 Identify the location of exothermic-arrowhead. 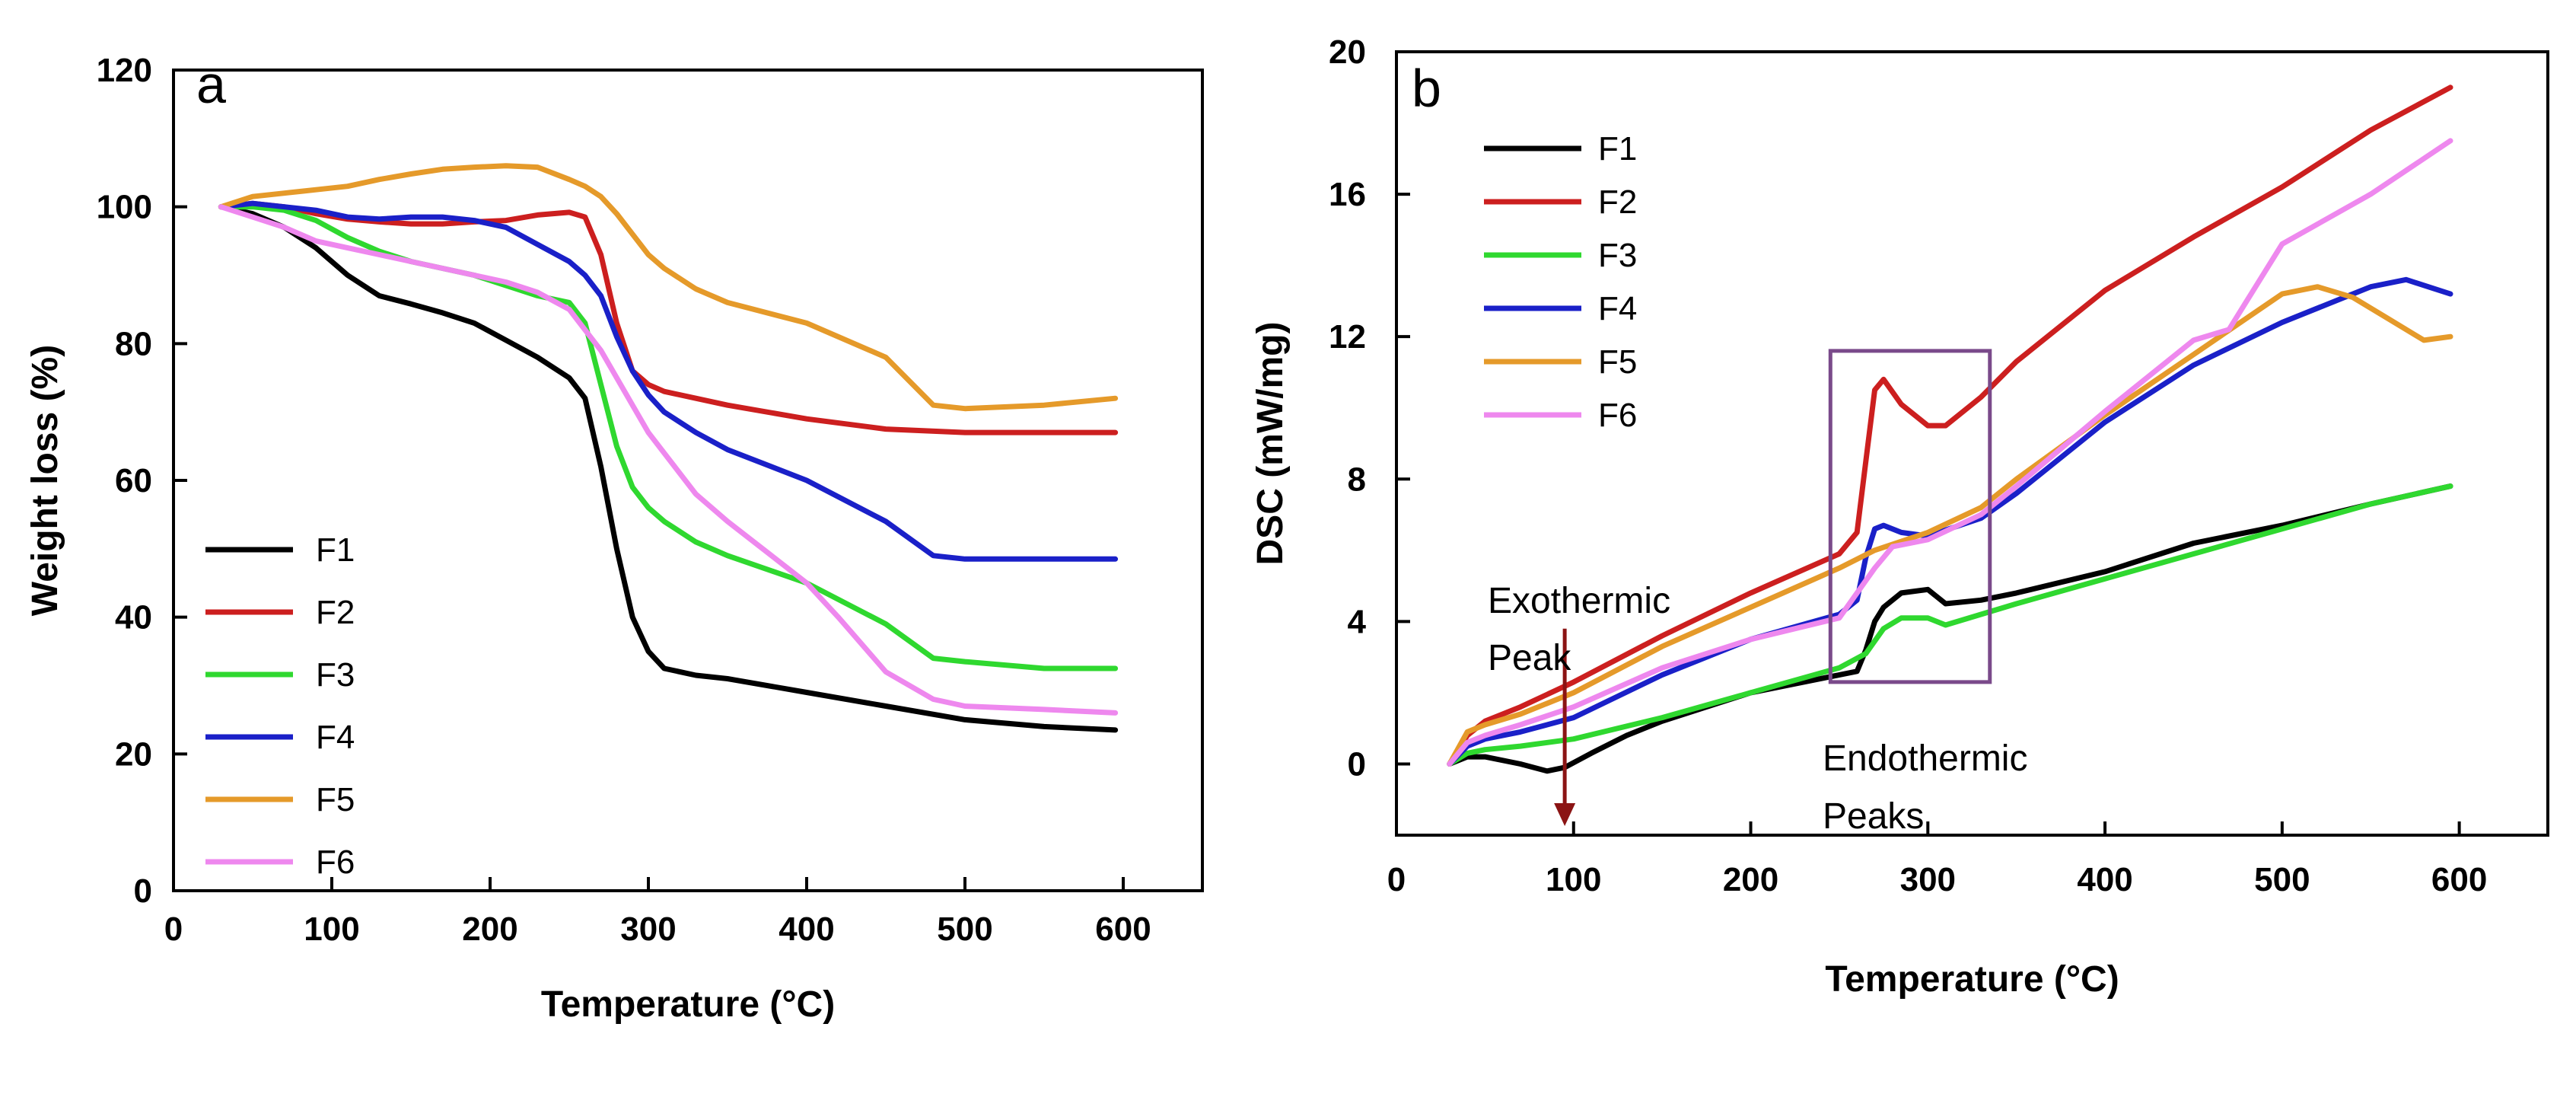
(1565, 814).